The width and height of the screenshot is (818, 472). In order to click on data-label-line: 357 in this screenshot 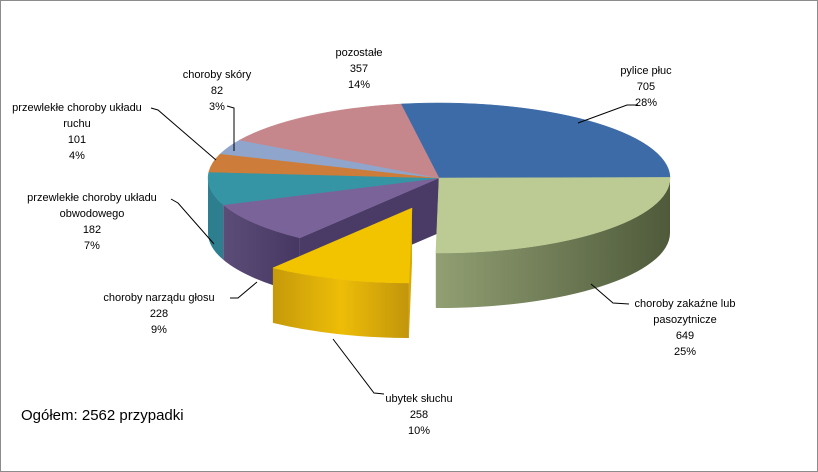, I will do `click(359, 69)`.